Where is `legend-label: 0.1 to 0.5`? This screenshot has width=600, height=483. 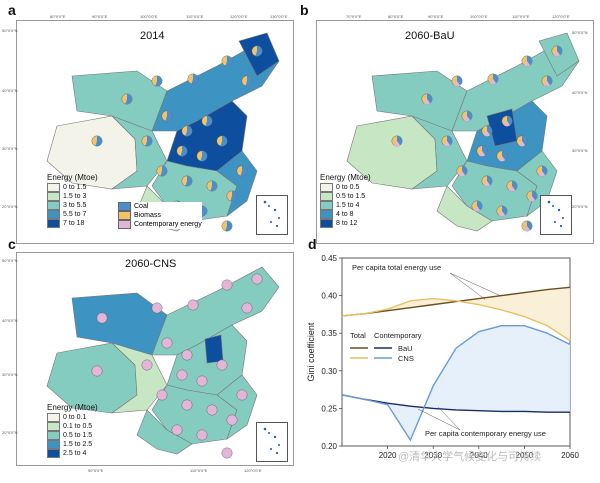 legend-label: 0.1 to 0.5 is located at coordinates (78, 426).